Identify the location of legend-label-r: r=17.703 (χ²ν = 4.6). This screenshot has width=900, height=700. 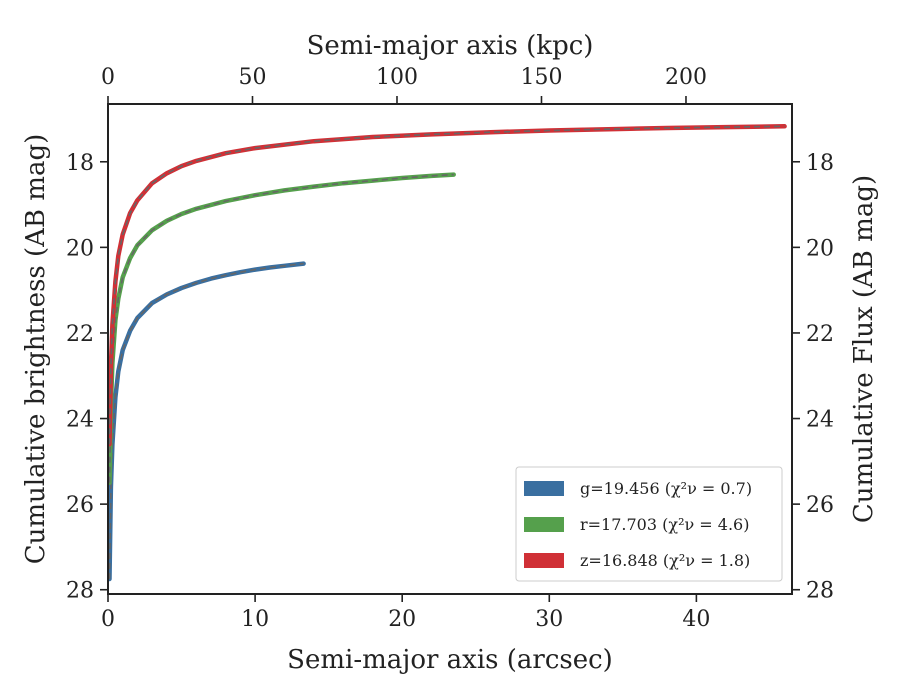
(664, 524).